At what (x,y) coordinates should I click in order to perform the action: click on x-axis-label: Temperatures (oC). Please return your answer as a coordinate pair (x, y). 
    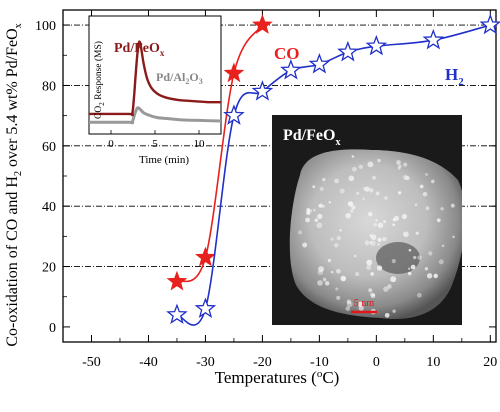
    Looking at the image, I should click on (277, 377).